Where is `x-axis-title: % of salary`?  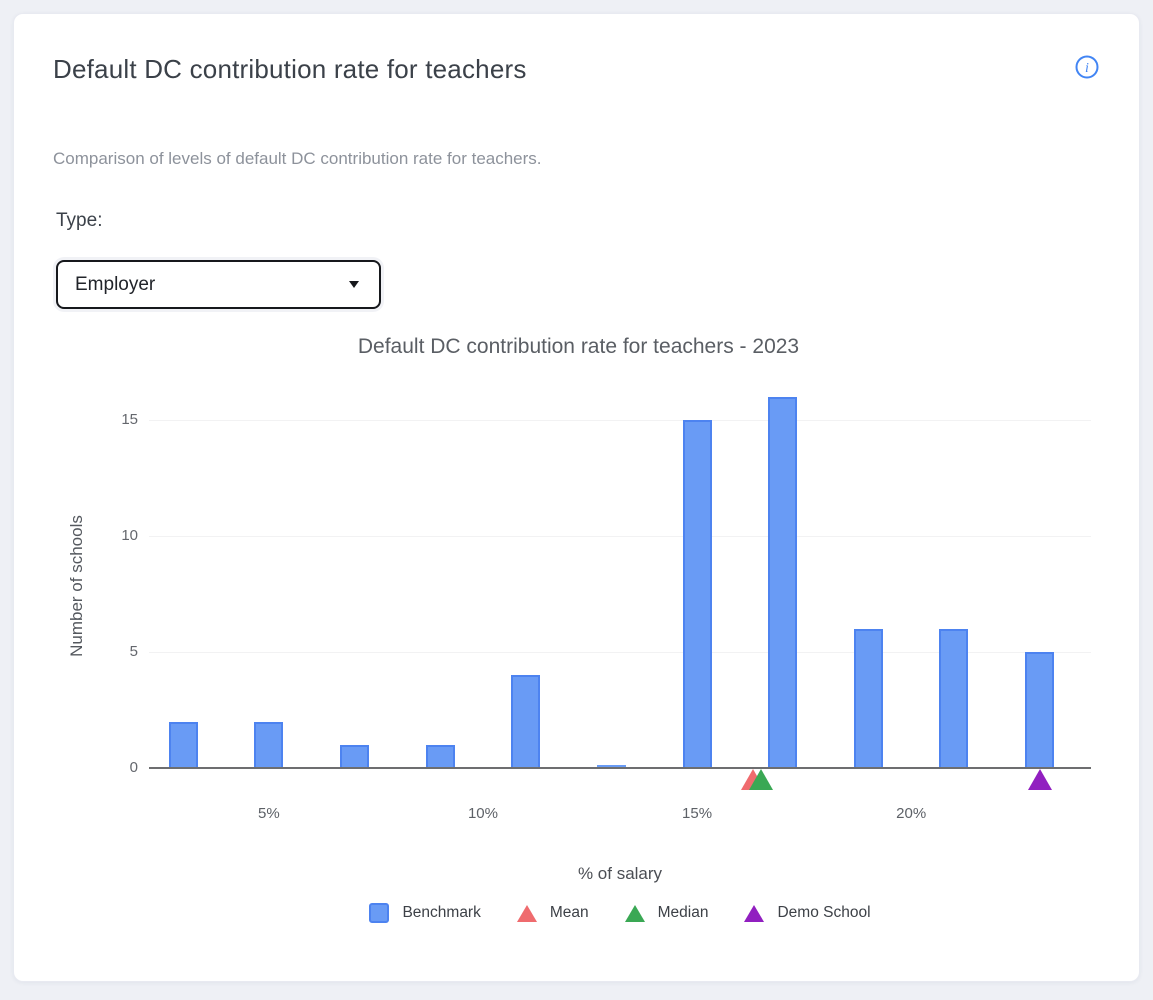
x-axis-title: % of salary is located at coordinates (620, 873).